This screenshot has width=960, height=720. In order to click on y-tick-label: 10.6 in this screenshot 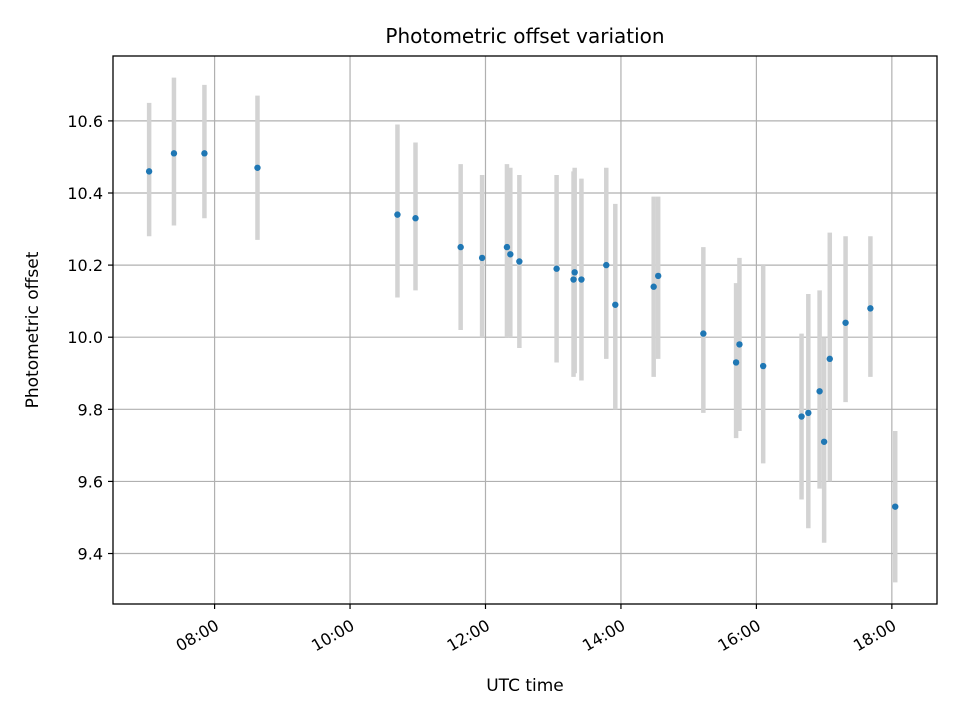, I will do `click(85, 121)`.